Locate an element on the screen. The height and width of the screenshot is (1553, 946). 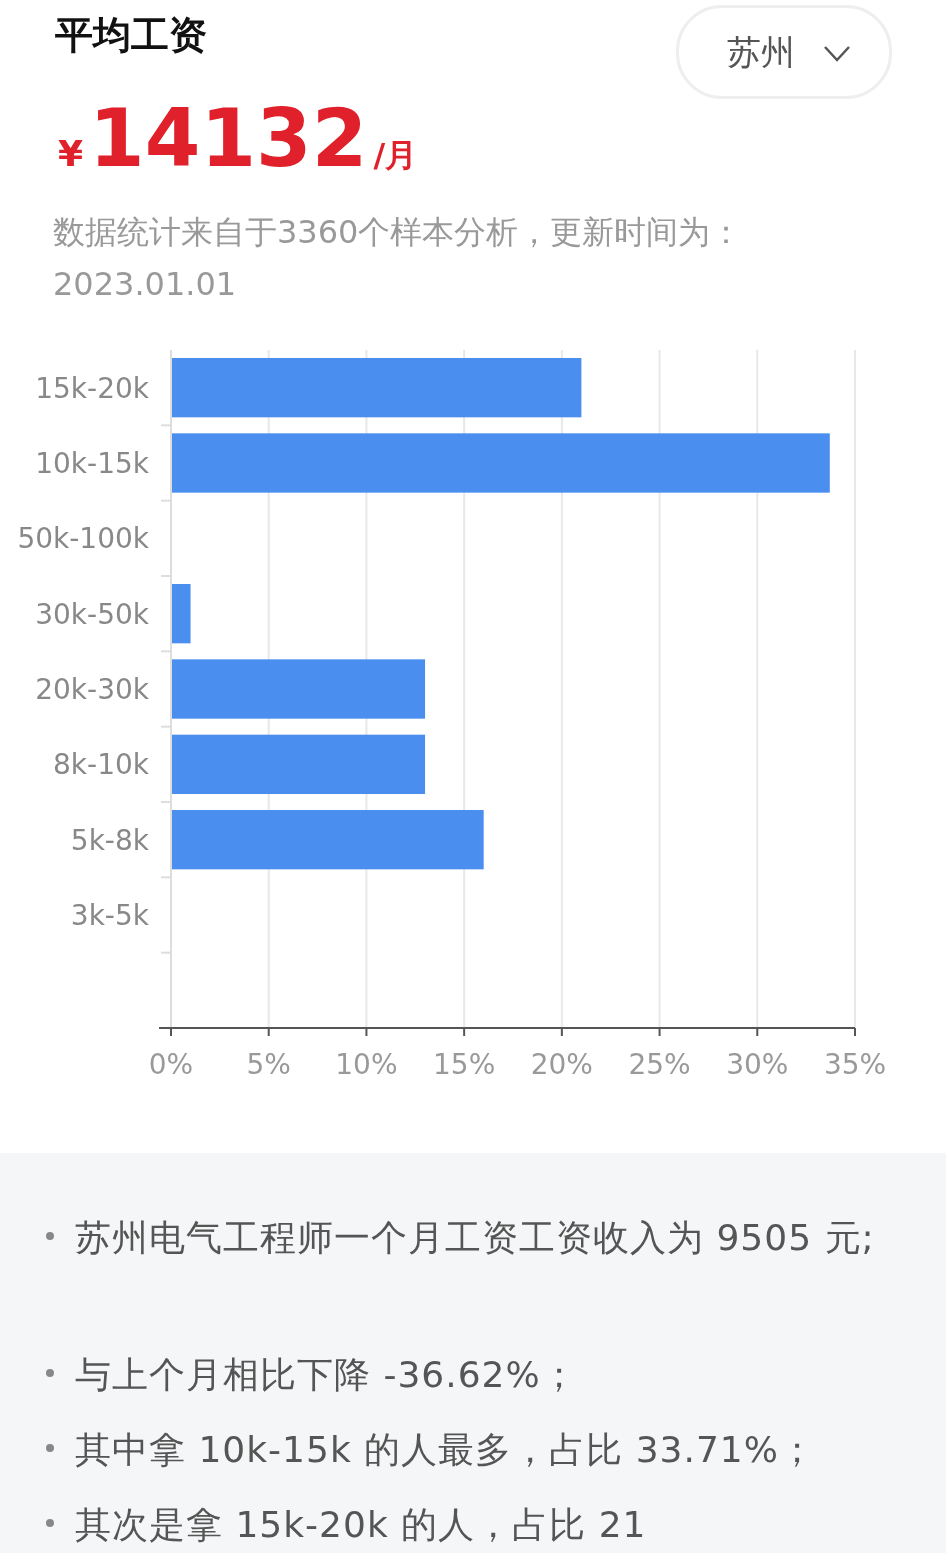
x-tick-label: 25% is located at coordinates (659, 1064).